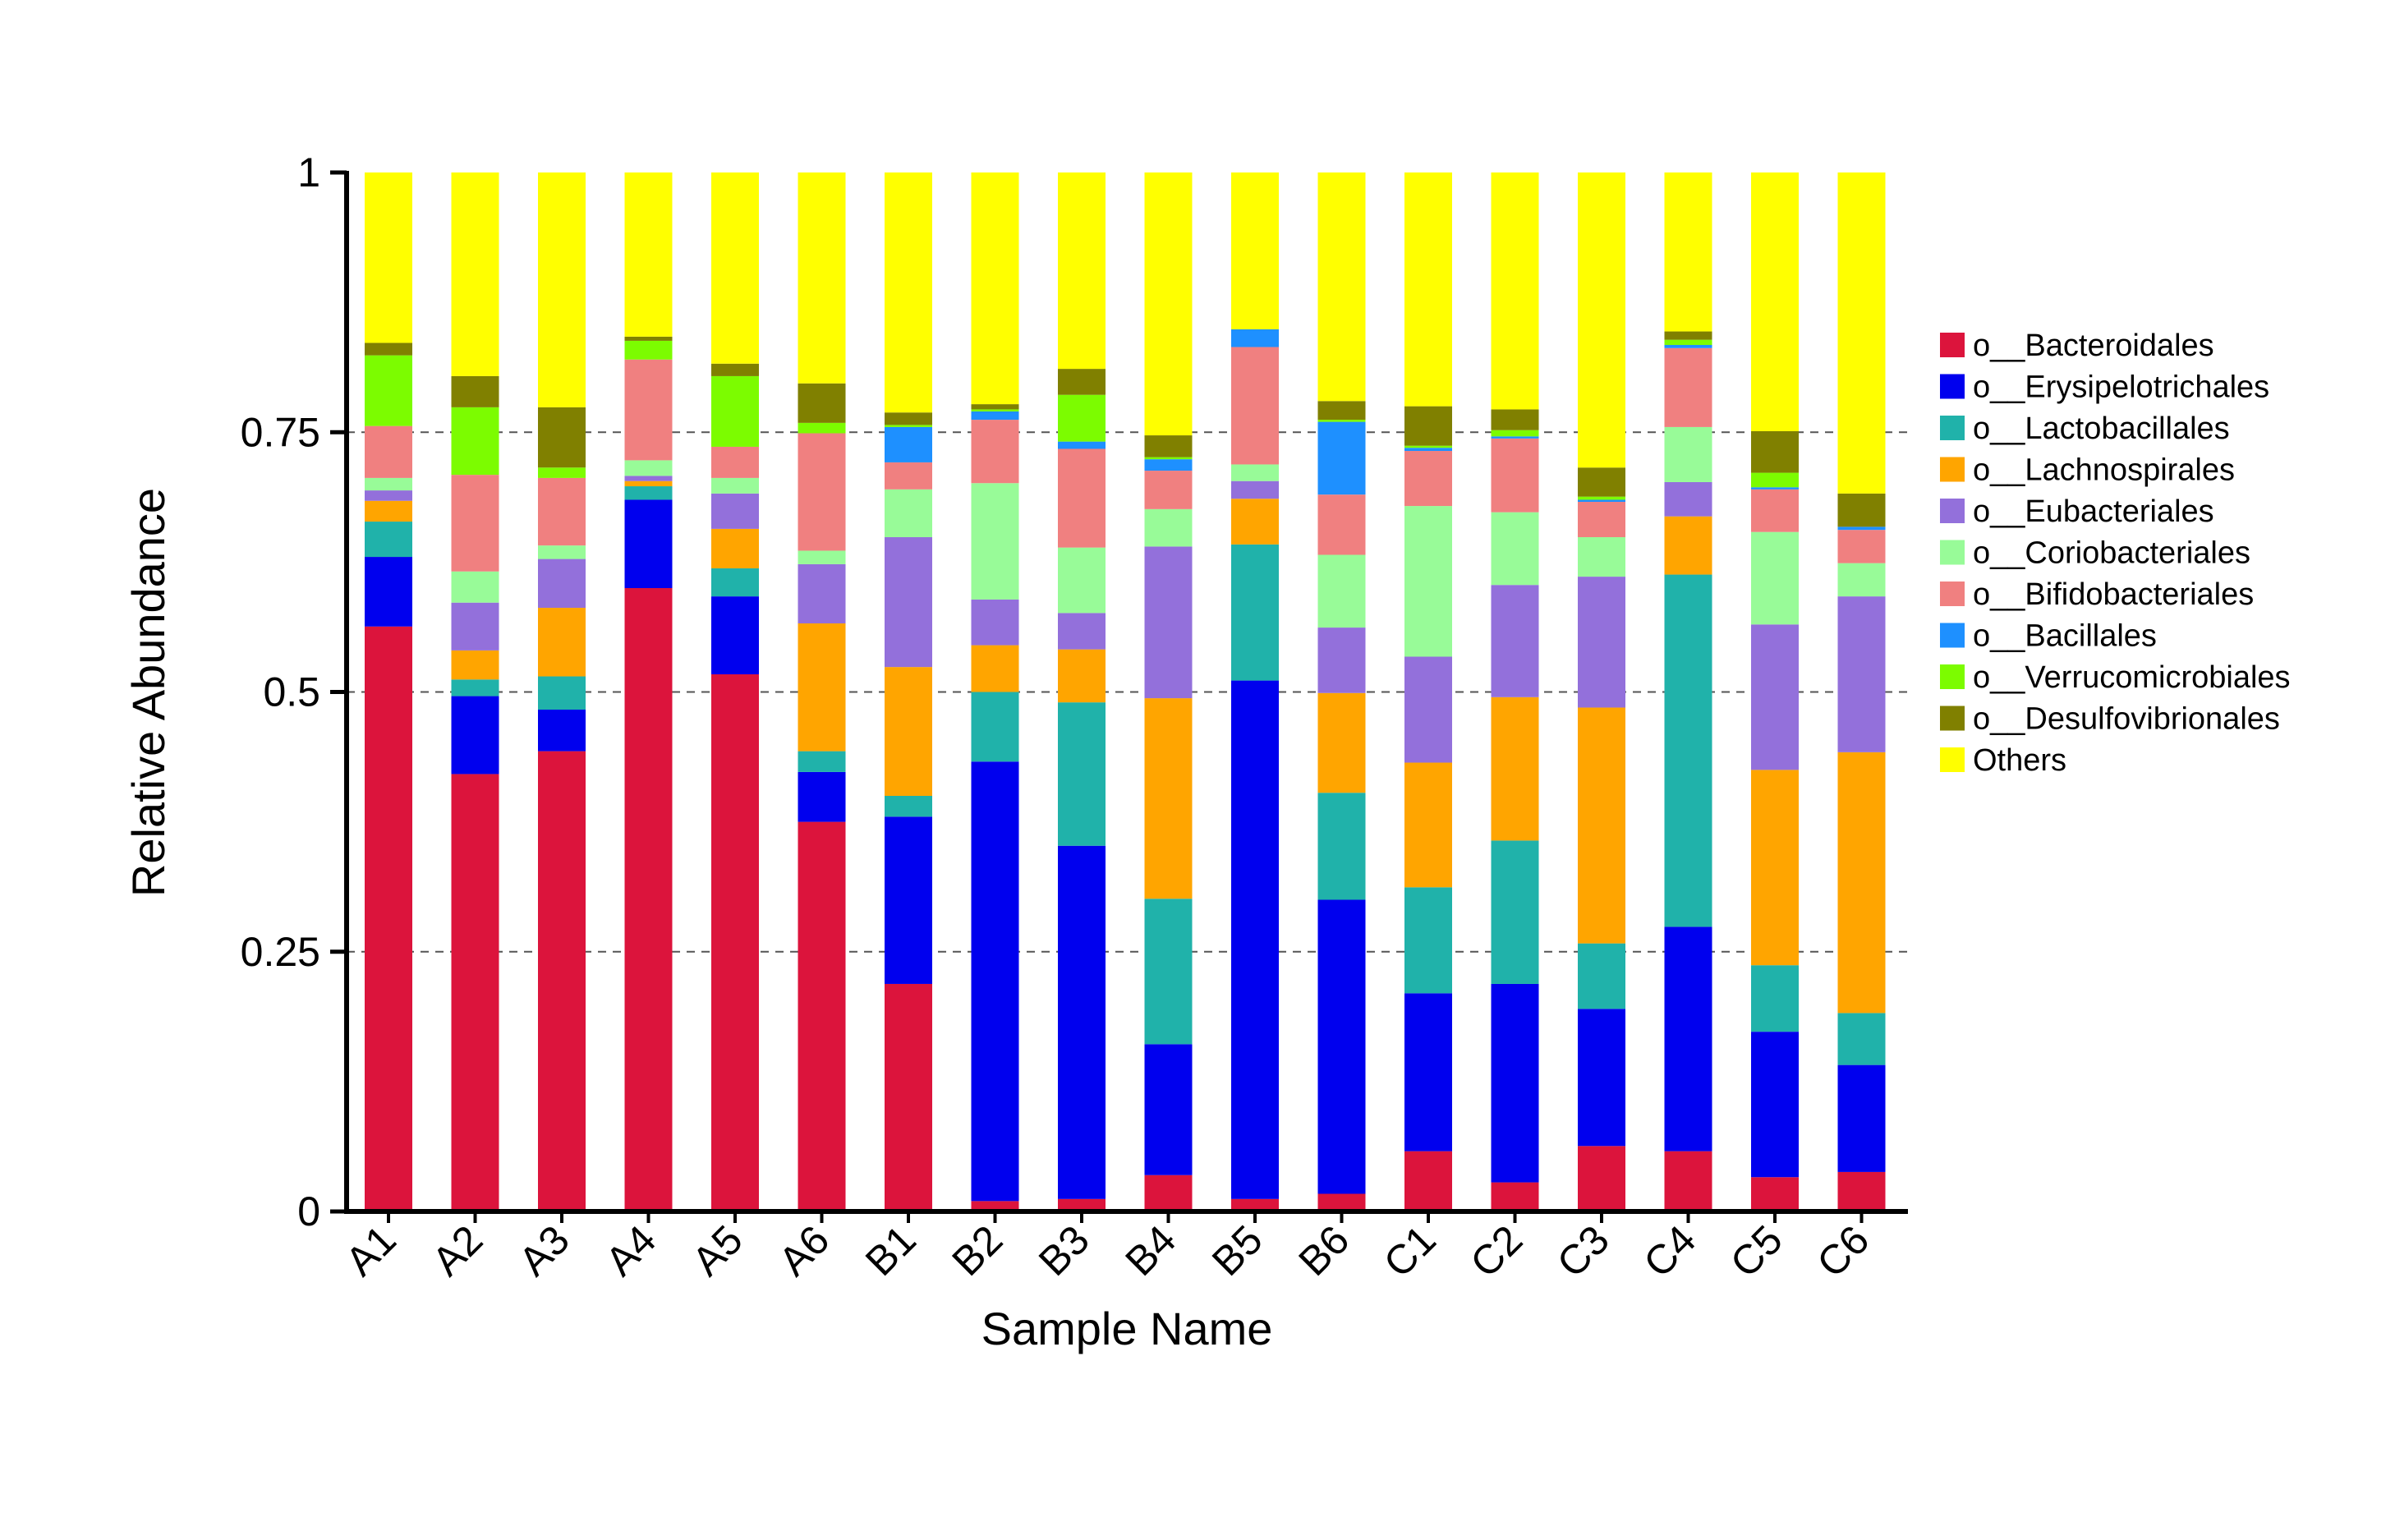  Describe the element at coordinates (648, 899) in the screenshot. I see `bar-A4-Bacteroidales` at that location.